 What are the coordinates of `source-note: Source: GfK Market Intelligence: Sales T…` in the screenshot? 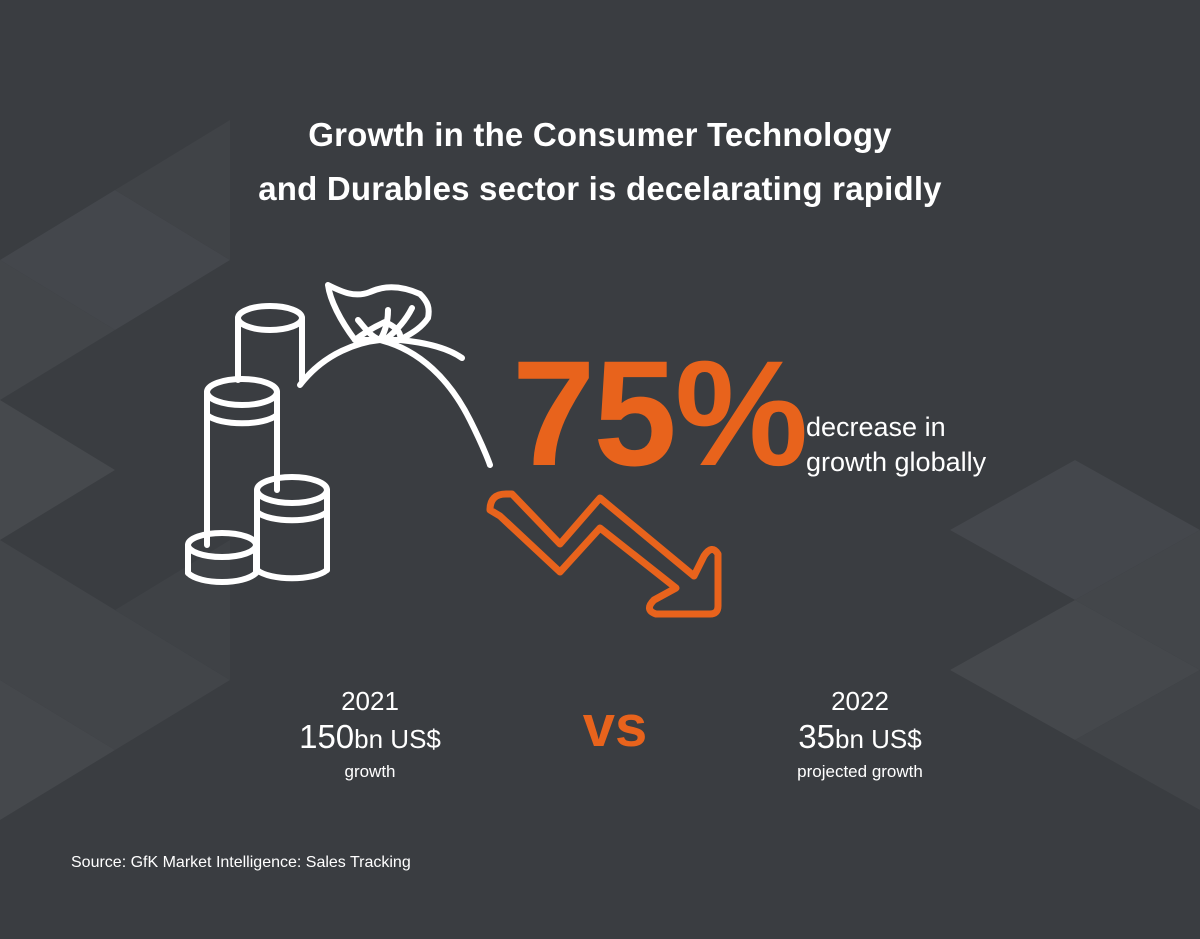 It's located at (241, 862).